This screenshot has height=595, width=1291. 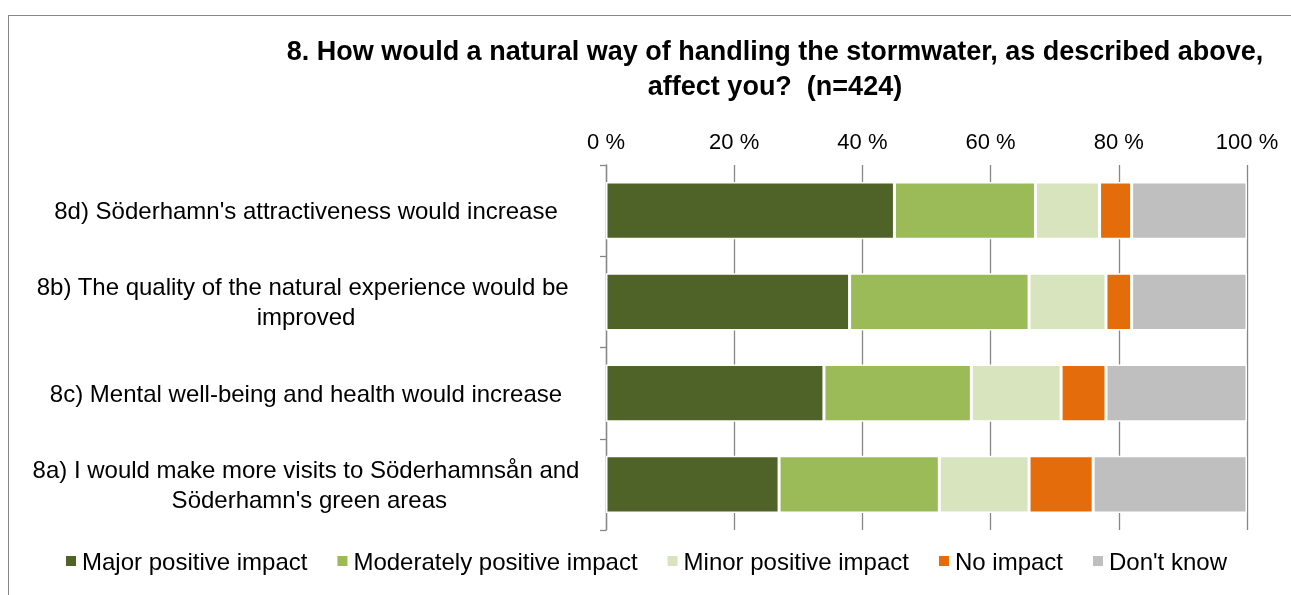 I want to click on legend-label: Major positive impact, so click(x=195, y=561).